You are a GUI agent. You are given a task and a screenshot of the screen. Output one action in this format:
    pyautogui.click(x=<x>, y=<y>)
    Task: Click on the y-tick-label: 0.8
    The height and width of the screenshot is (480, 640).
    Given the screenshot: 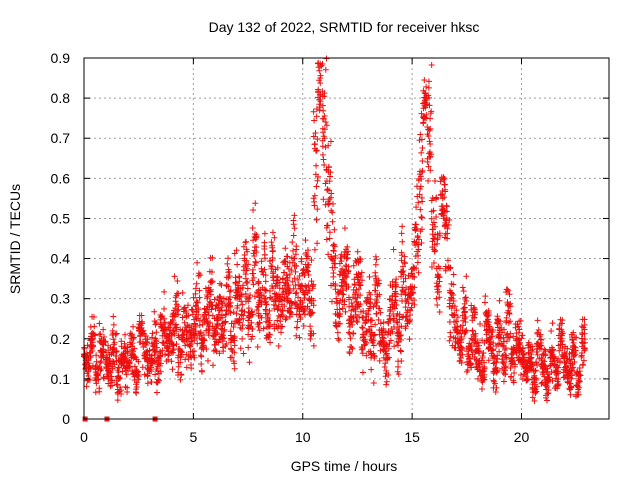 What is the action you would take?
    pyautogui.click(x=61, y=98)
    